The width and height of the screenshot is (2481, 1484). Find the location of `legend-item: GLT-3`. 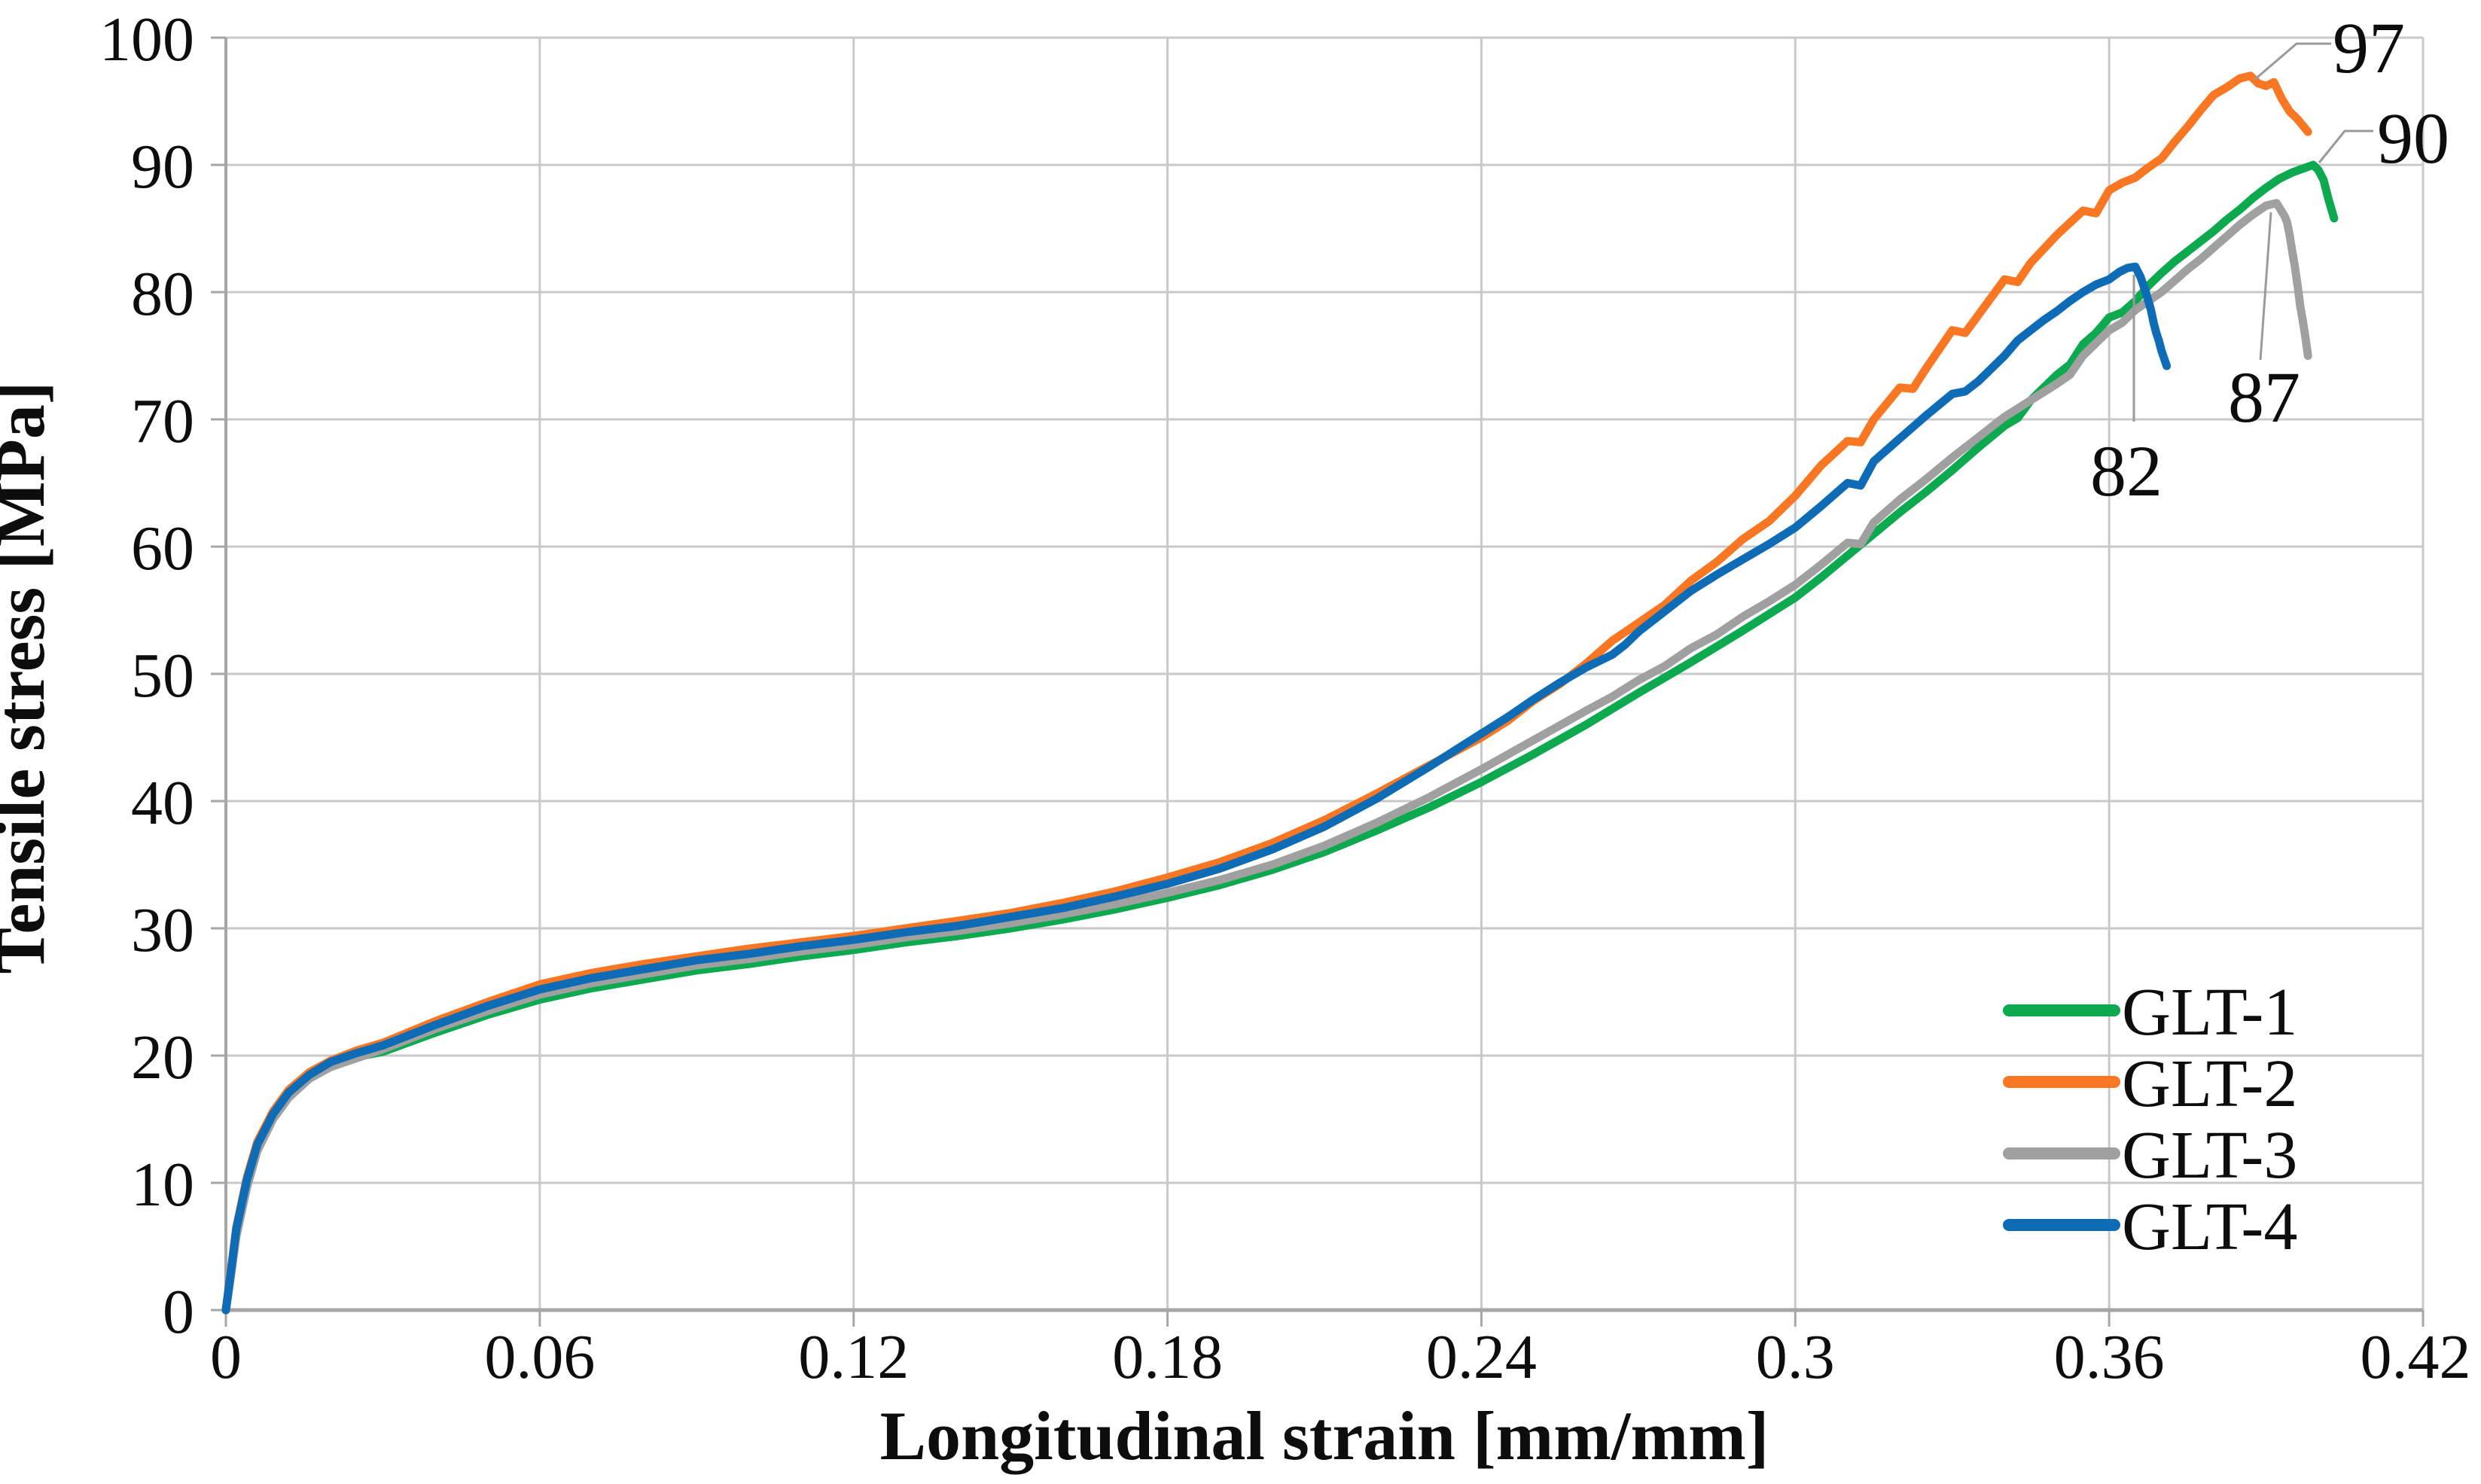

legend-item: GLT-3 is located at coordinates (2150, 1155).